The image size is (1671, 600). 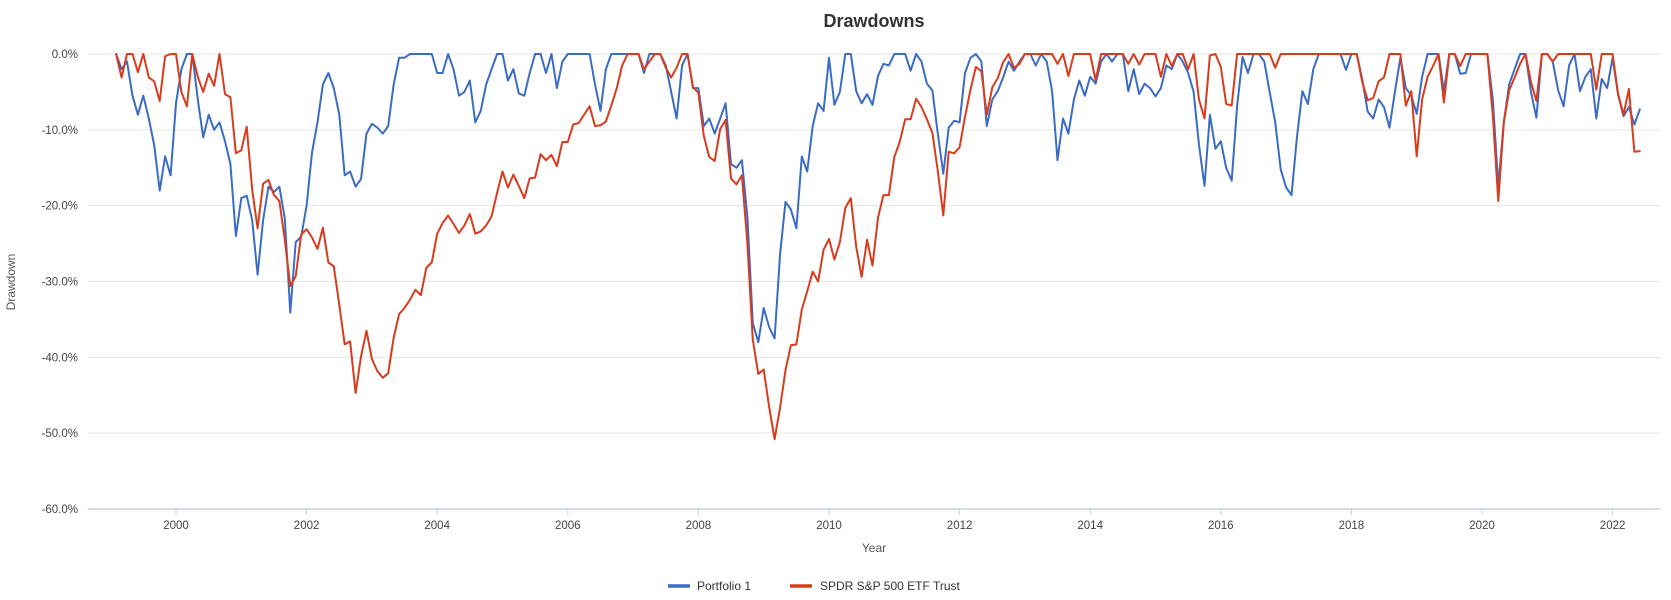 I want to click on x-axis-title: Year, so click(x=874, y=548).